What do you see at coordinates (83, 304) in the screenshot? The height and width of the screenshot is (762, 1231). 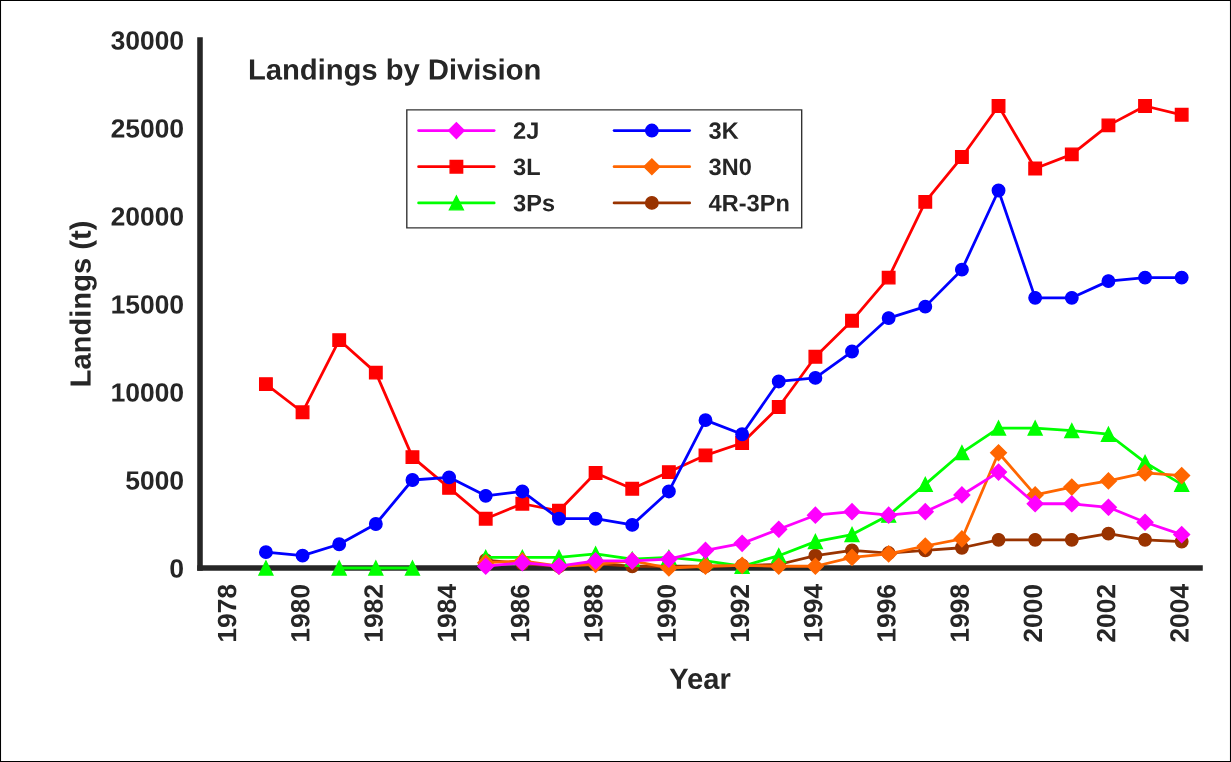 I see `y-axis-title: Landings (t)` at bounding box center [83, 304].